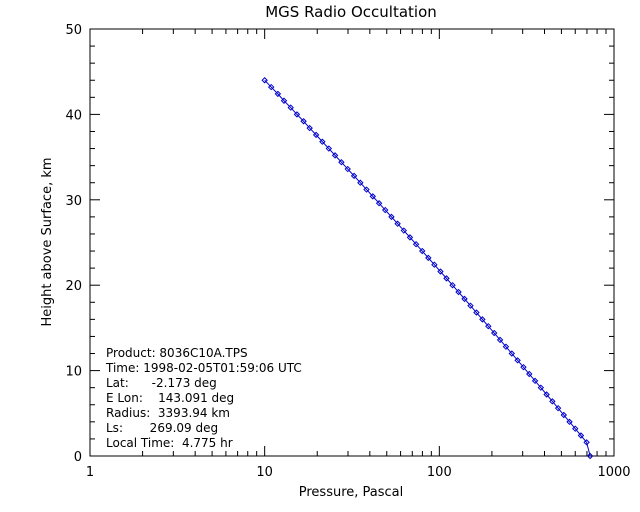 The width and height of the screenshot is (640, 512). I want to click on annotation-line: E Lon: 143.091 deg, so click(170, 398).